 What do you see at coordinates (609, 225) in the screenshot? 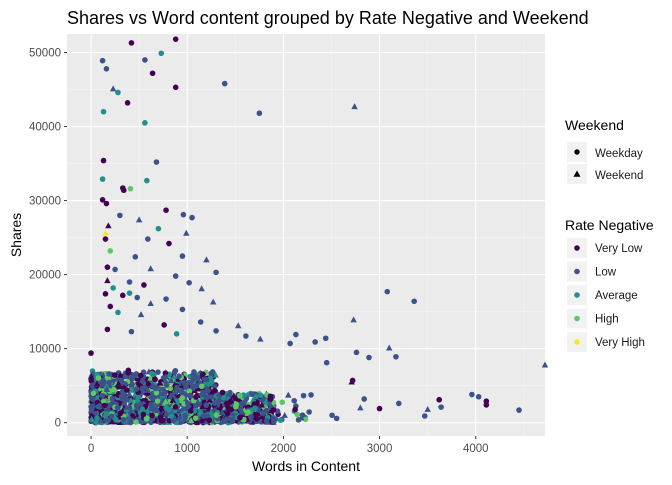
I see `legend-rate-negative-title: Rate Negative` at bounding box center [609, 225].